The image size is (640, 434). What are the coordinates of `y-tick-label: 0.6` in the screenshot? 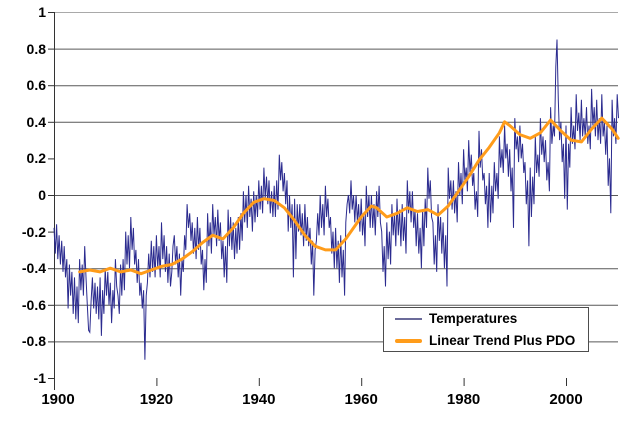 It's located at (36, 85).